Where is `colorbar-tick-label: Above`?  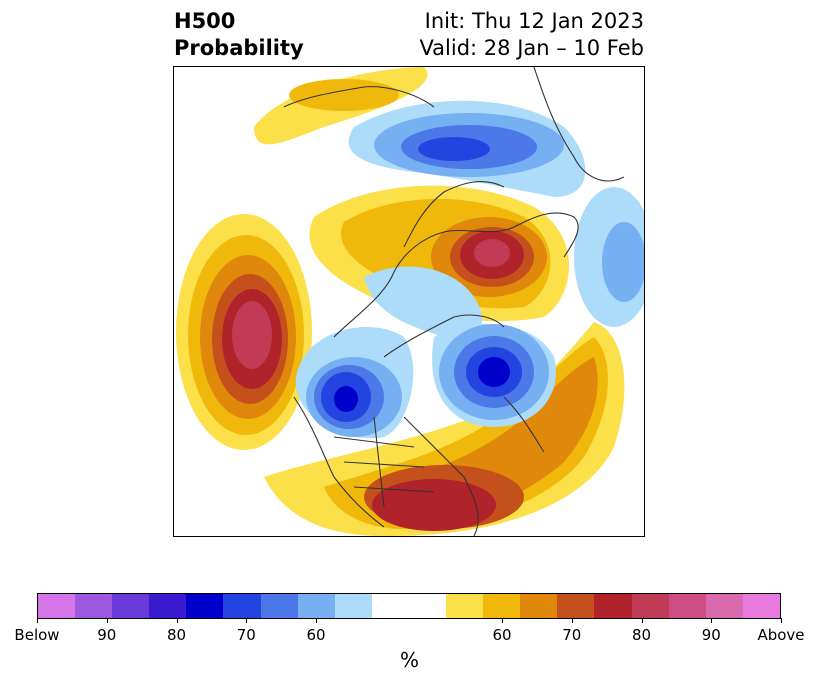 colorbar-tick-label: Above is located at coordinates (781, 635).